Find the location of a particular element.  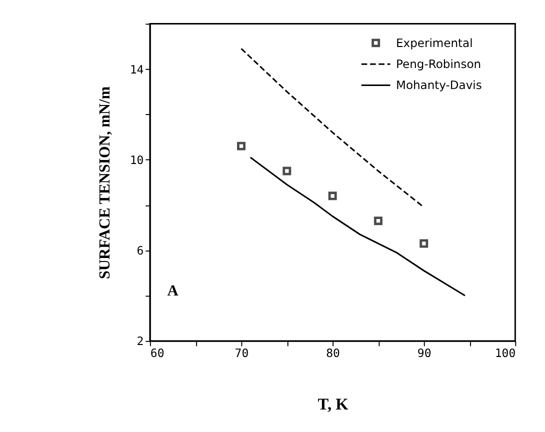

x-tick-label: 60 is located at coordinates (157, 353).